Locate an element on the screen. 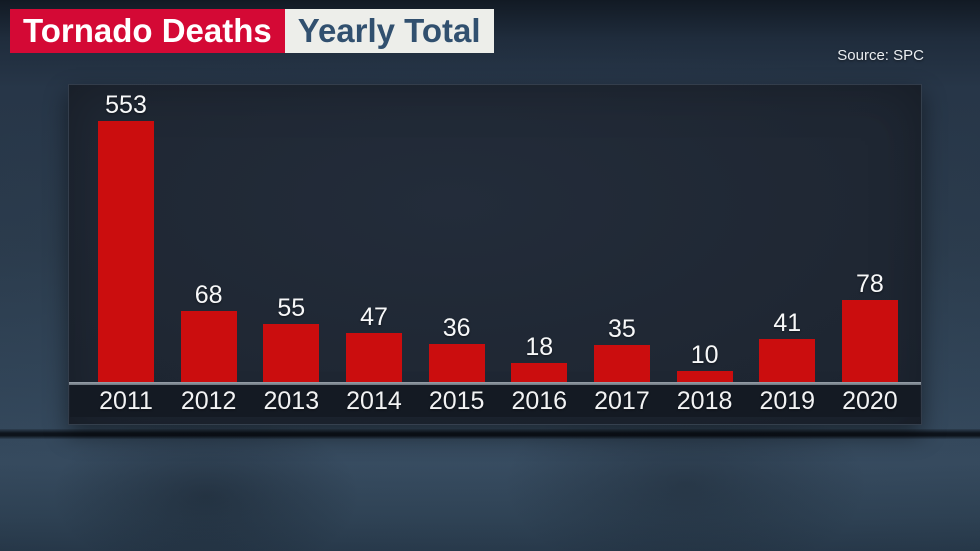 This screenshot has height=551, width=980. bar-group-2020: 78 is located at coordinates (869, 326).